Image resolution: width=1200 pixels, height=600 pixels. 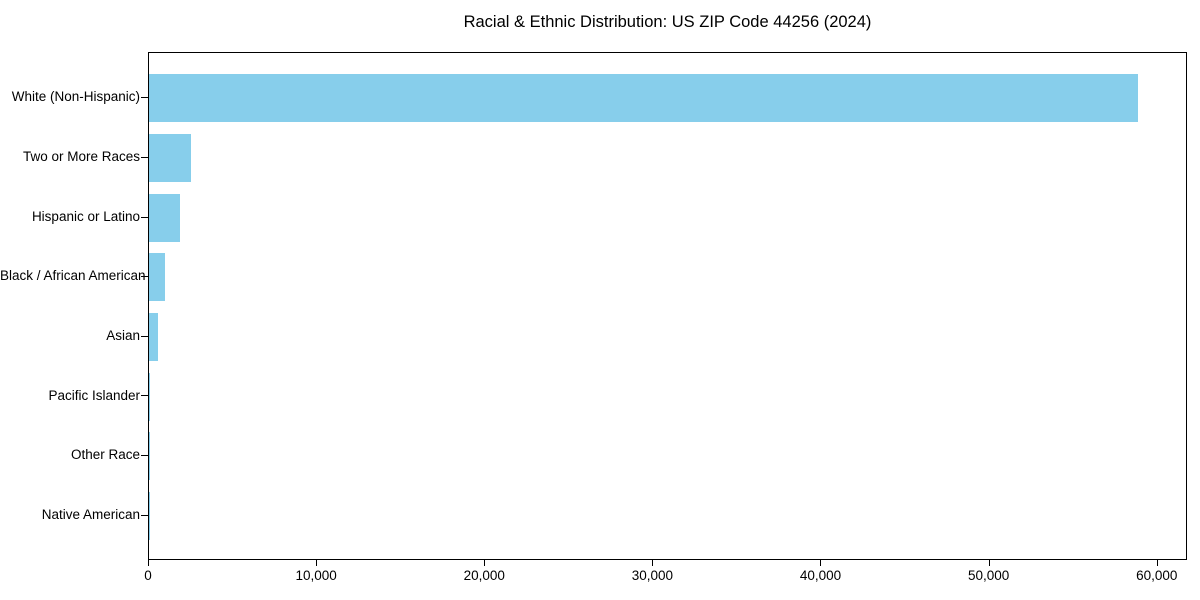 What do you see at coordinates (820, 575) in the screenshot?
I see `x-tick-label: 40,000` at bounding box center [820, 575].